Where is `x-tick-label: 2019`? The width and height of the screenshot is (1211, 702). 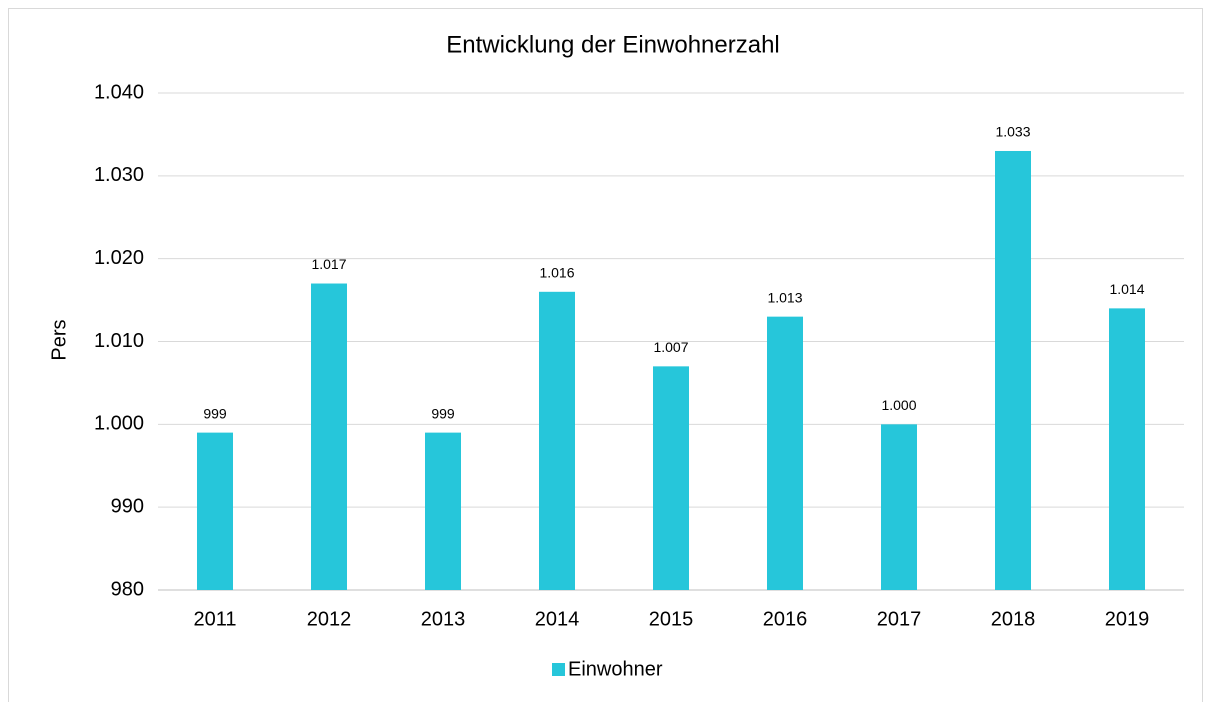 x-tick-label: 2019 is located at coordinates (1127, 619).